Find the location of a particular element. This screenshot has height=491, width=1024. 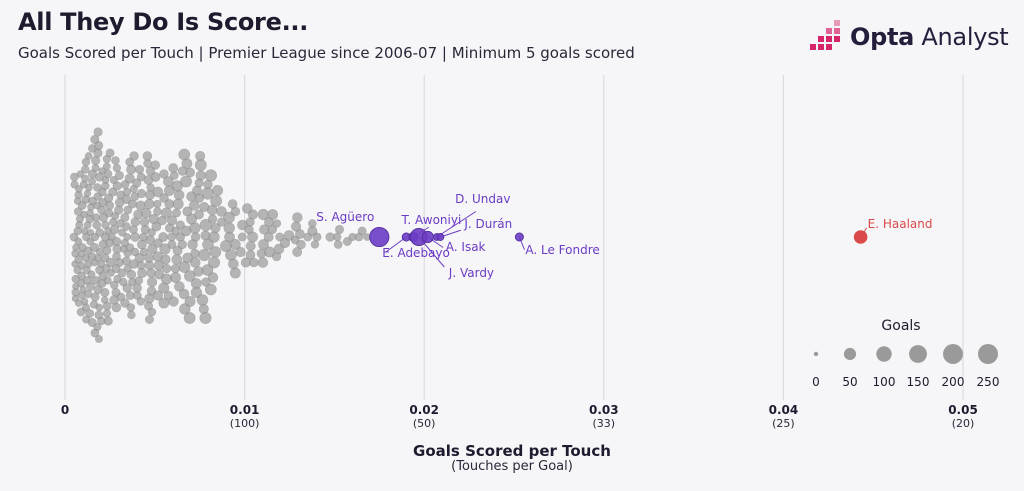

player-label: A. Le Fondre is located at coordinates (562, 250).